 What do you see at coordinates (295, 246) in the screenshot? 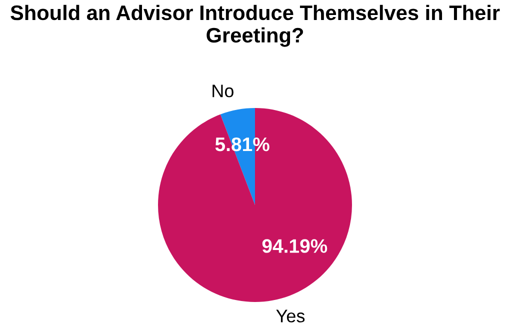
I see `data-label: 94.19%` at bounding box center [295, 246].